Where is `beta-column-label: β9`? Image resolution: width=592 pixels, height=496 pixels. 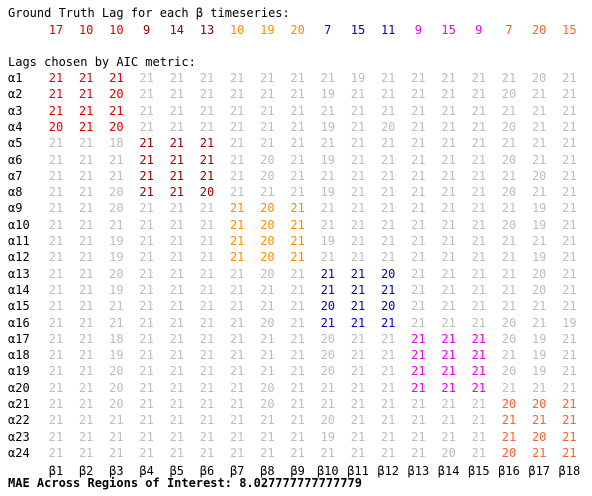 beta-column-label: β9 is located at coordinates (297, 471).